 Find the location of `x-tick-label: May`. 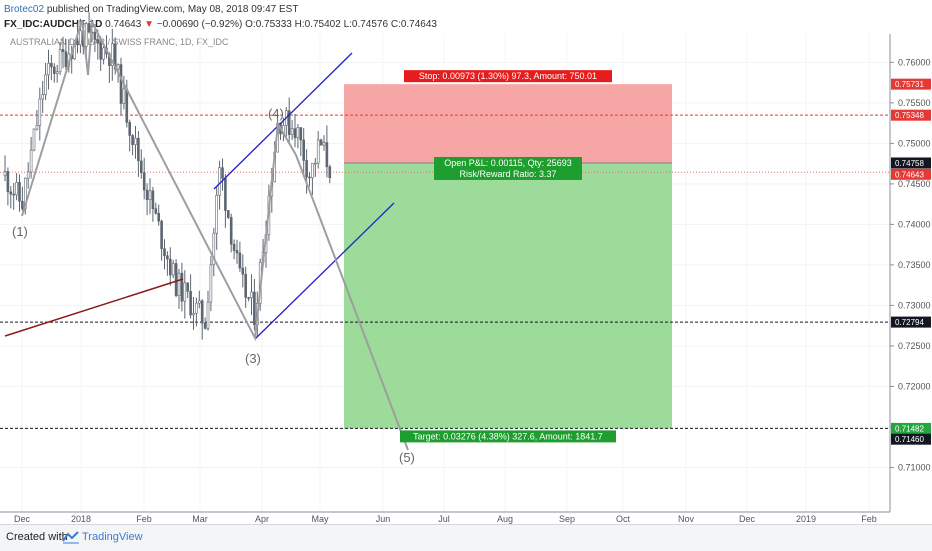

x-tick-label: May is located at coordinates (320, 519).